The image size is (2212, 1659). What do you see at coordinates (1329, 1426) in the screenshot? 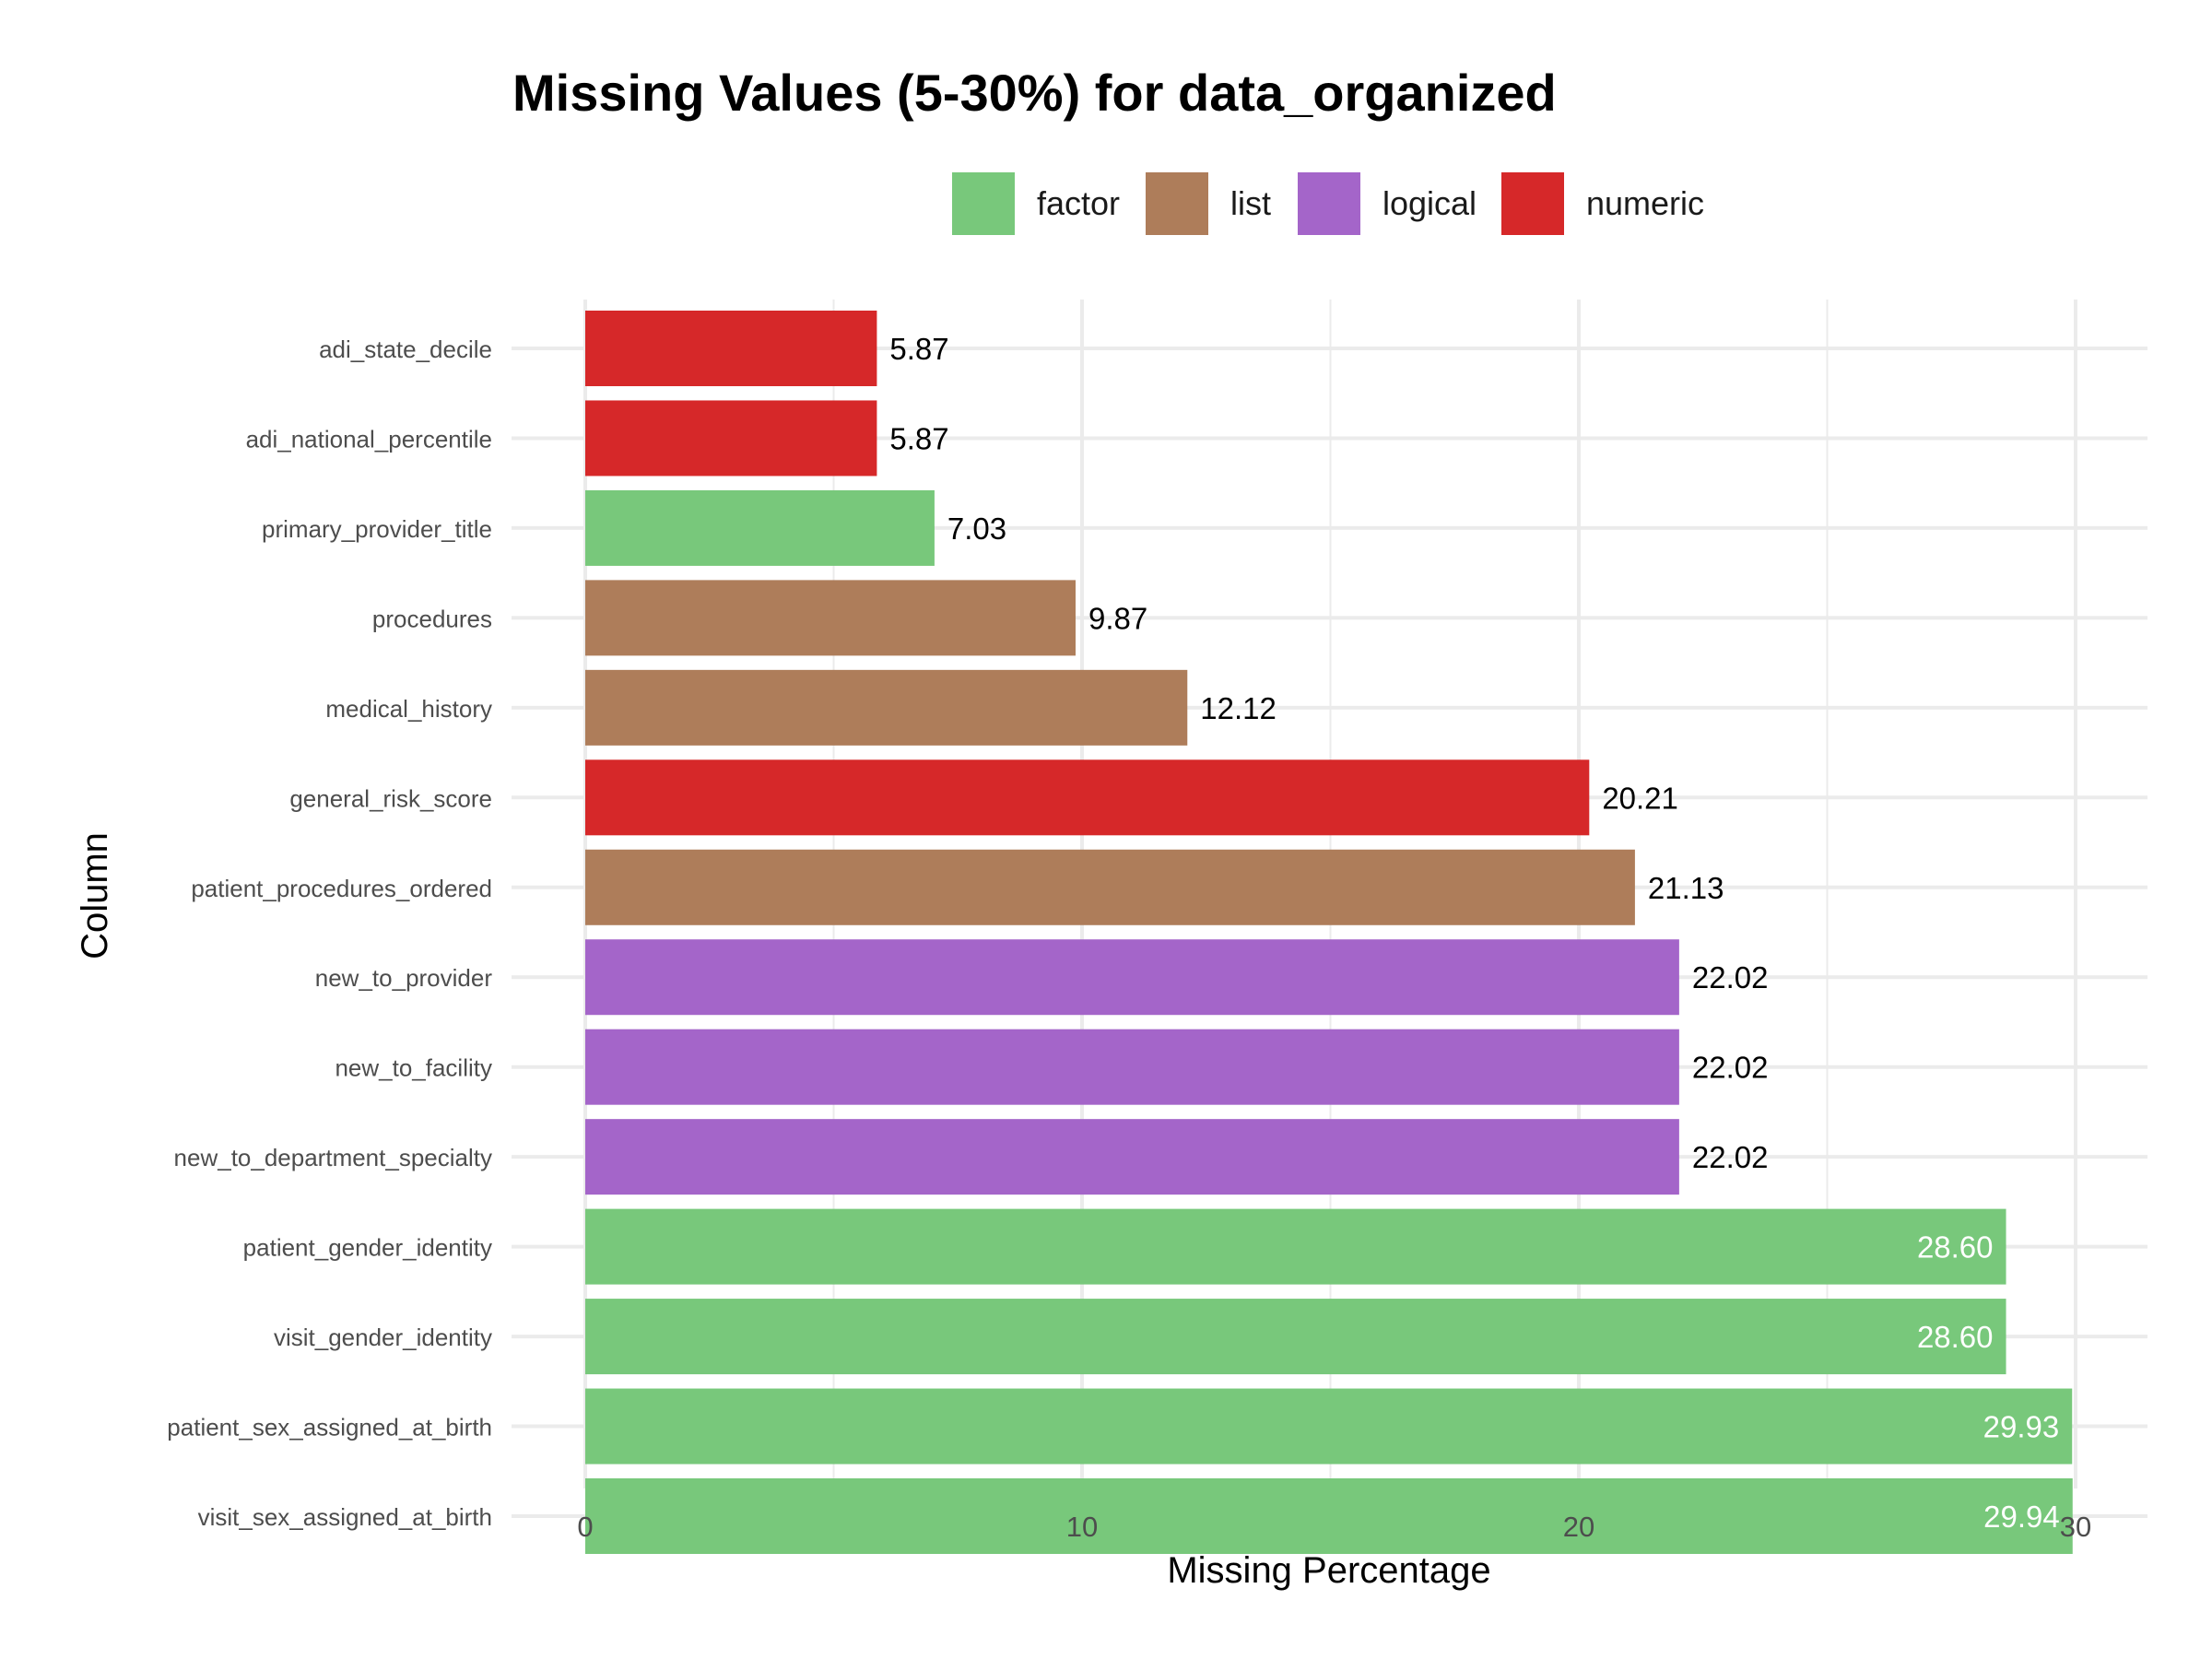
I see `bar-patient-sex-assigned-at-birth` at bounding box center [1329, 1426].